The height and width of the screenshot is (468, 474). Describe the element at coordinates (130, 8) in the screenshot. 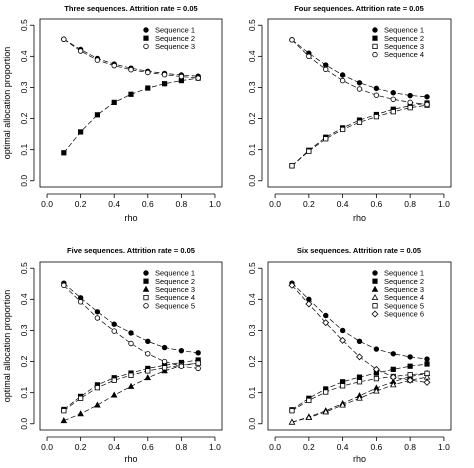

I see `chart-title: Three sequences. Attrition rate = 0.05` at that location.